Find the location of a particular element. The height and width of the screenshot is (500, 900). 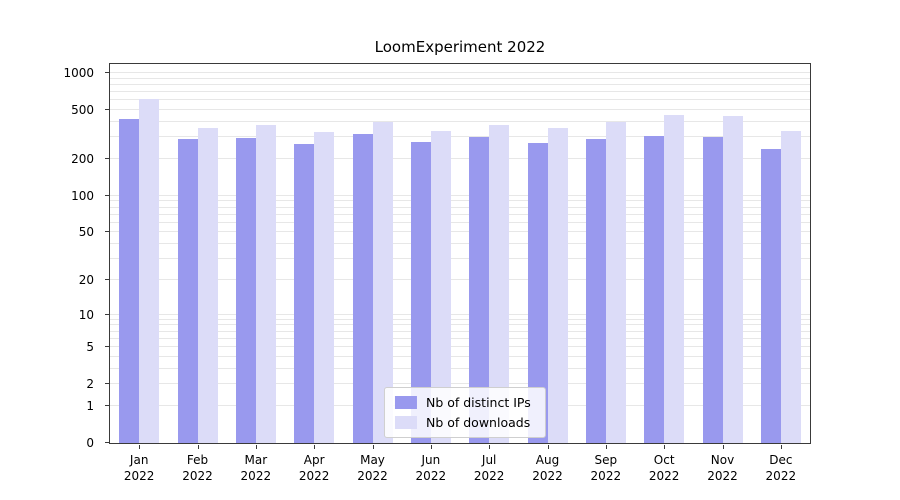

legend-item-distinct-ips: Nb of distinct IPs is located at coordinates (462, 402).